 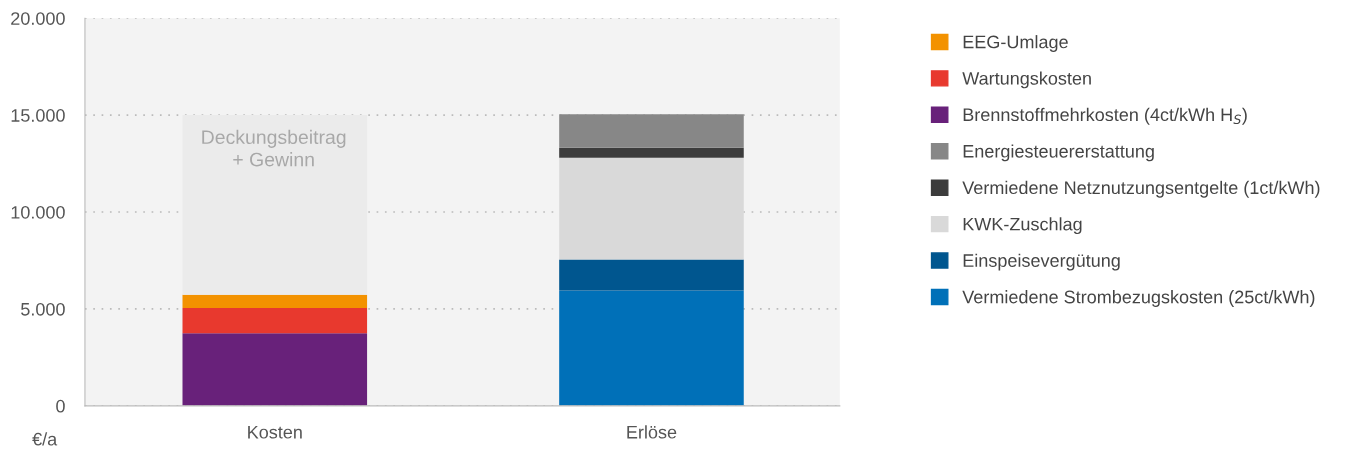 What do you see at coordinates (1058, 153) in the screenshot?
I see `legend-label: Energiesteuererstattung` at bounding box center [1058, 153].